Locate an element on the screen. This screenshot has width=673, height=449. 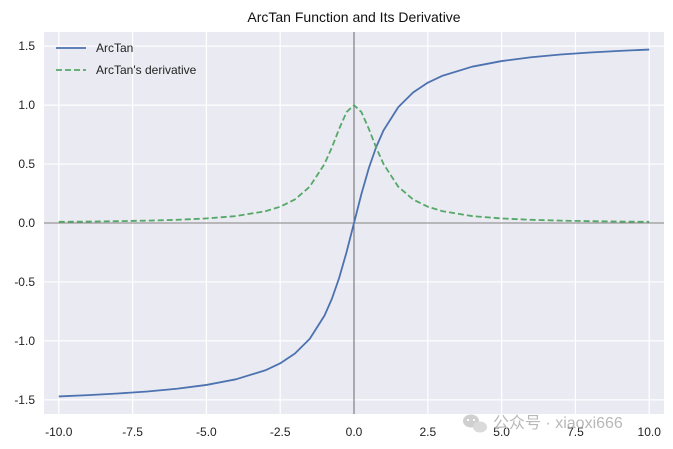
x-tick-label: -2.5 is located at coordinates (280, 432).